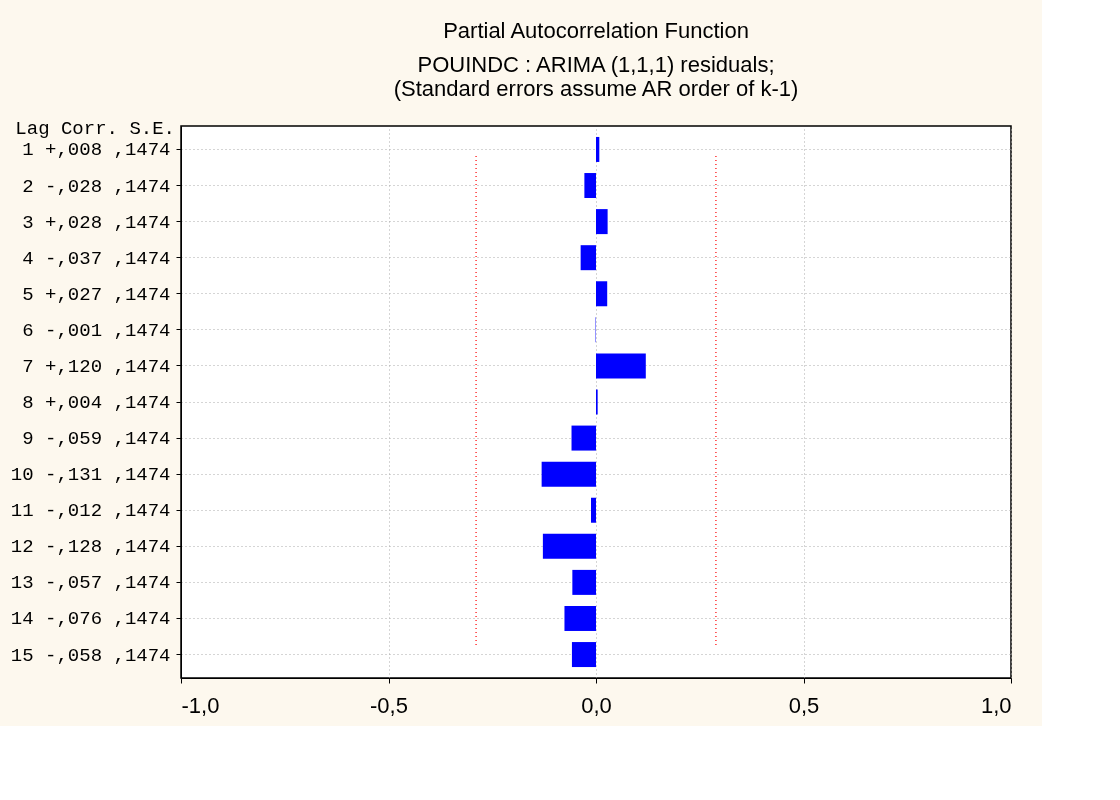 This screenshot has height=800, width=1120. What do you see at coordinates (596, 88) in the screenshot?
I see `text: (Standard errors assume AR order of k-1)` at bounding box center [596, 88].